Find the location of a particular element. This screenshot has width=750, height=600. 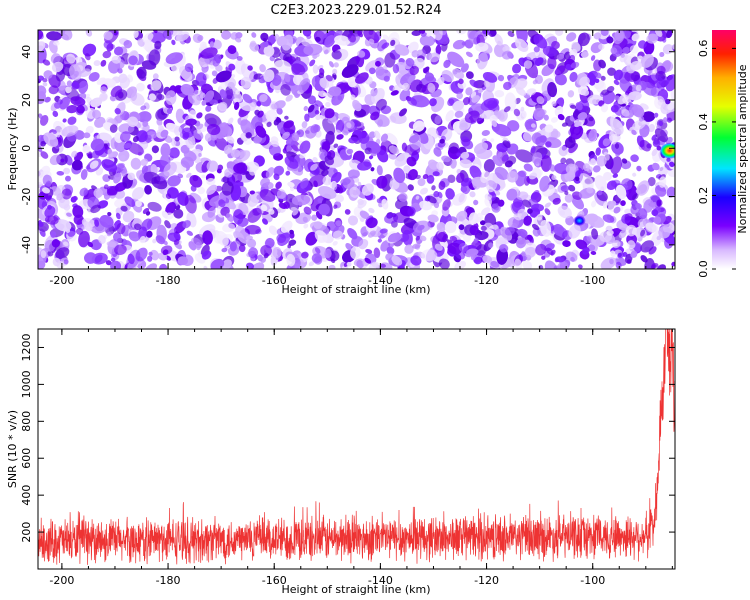

heatmap-hotspots is located at coordinates (624, 184).